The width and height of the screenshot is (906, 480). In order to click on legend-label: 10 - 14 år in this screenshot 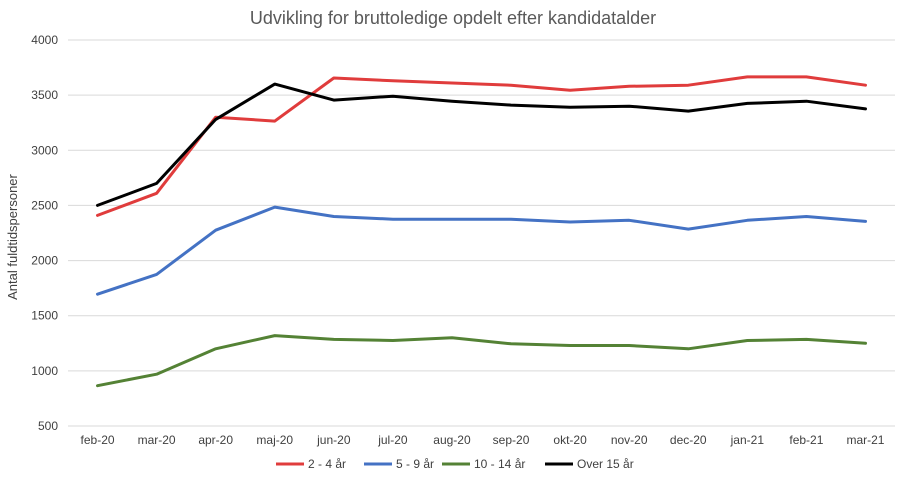, I will do `click(499, 464)`.